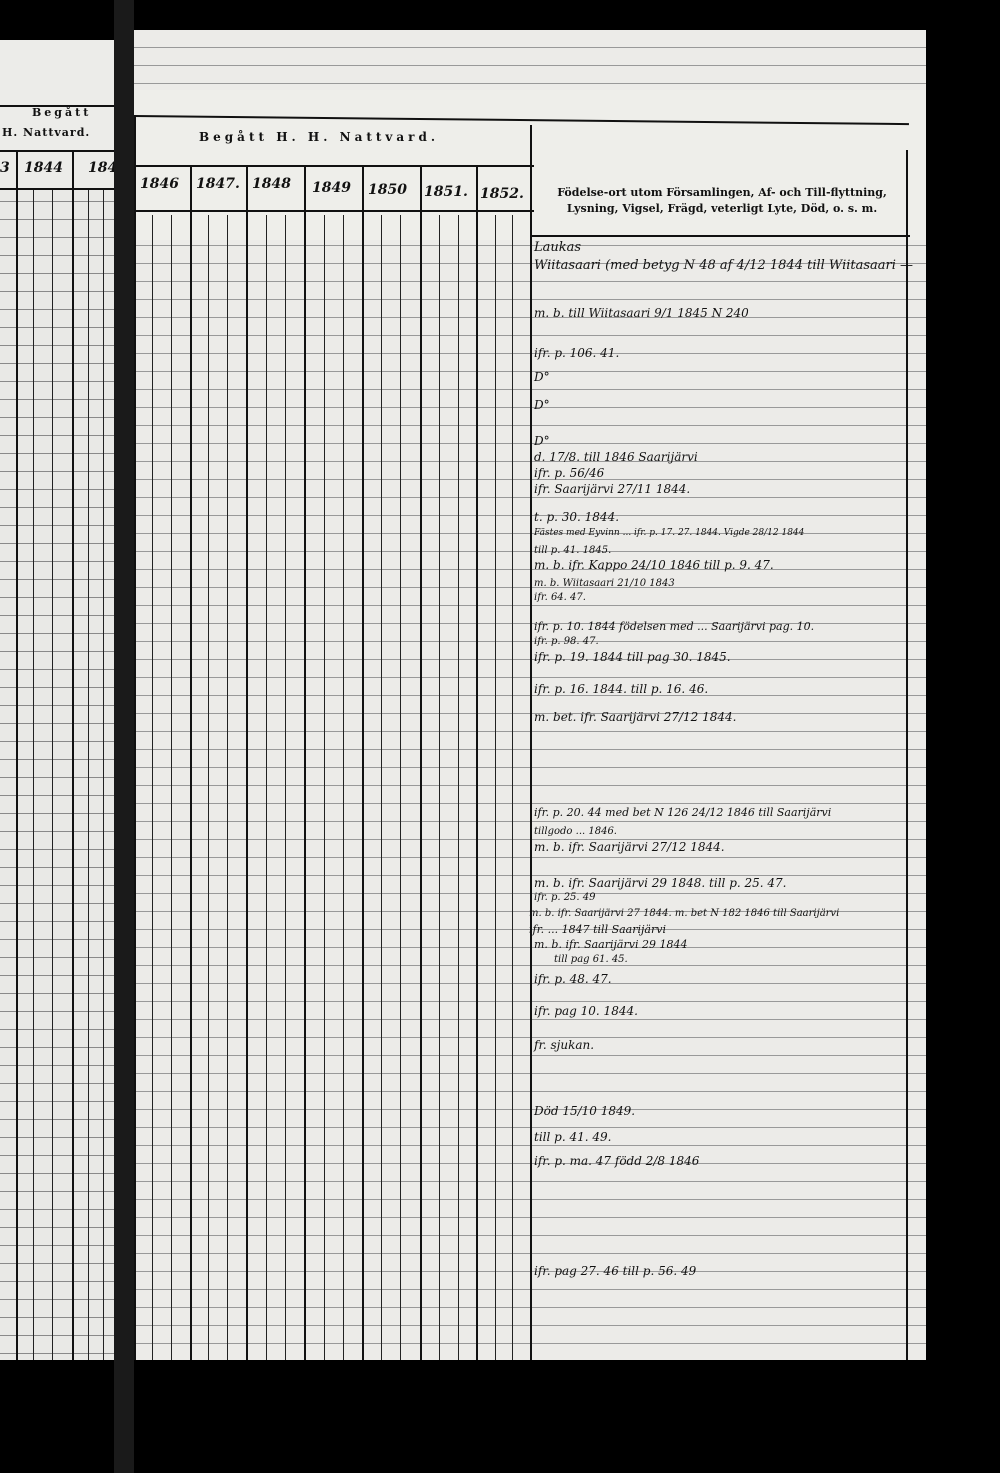  Describe the element at coordinates (565, 897) in the screenshot. I see `remark-entry: ifr. p. 25. 49` at that location.